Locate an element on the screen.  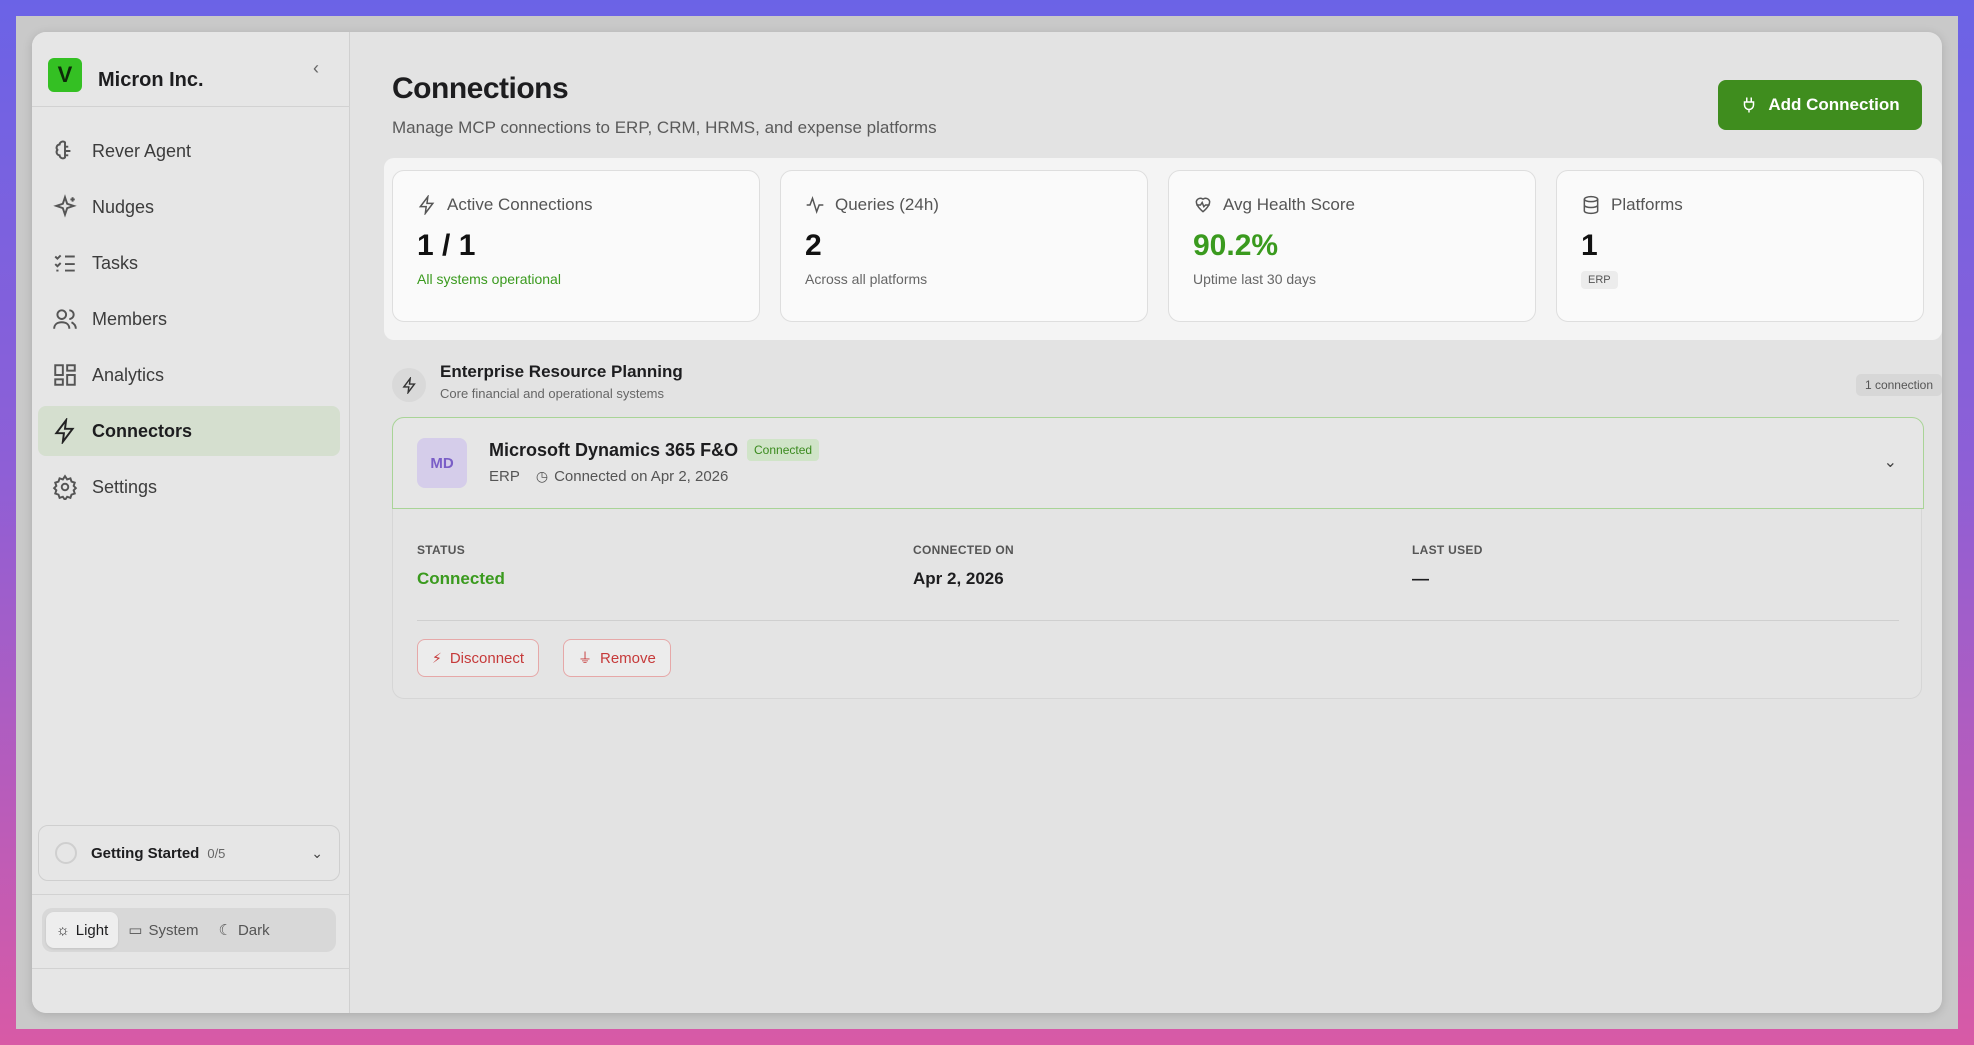
sidebar-item-label: Nudges is located at coordinates (123, 206).